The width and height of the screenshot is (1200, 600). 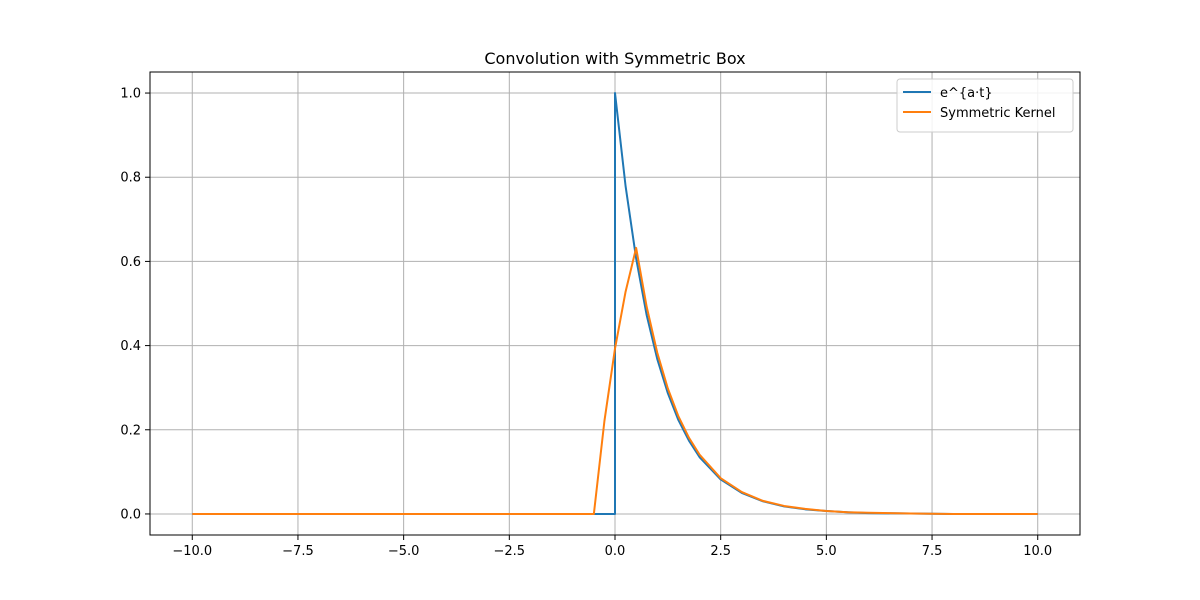 I want to click on x-tick-label: 0.0, so click(x=615, y=551).